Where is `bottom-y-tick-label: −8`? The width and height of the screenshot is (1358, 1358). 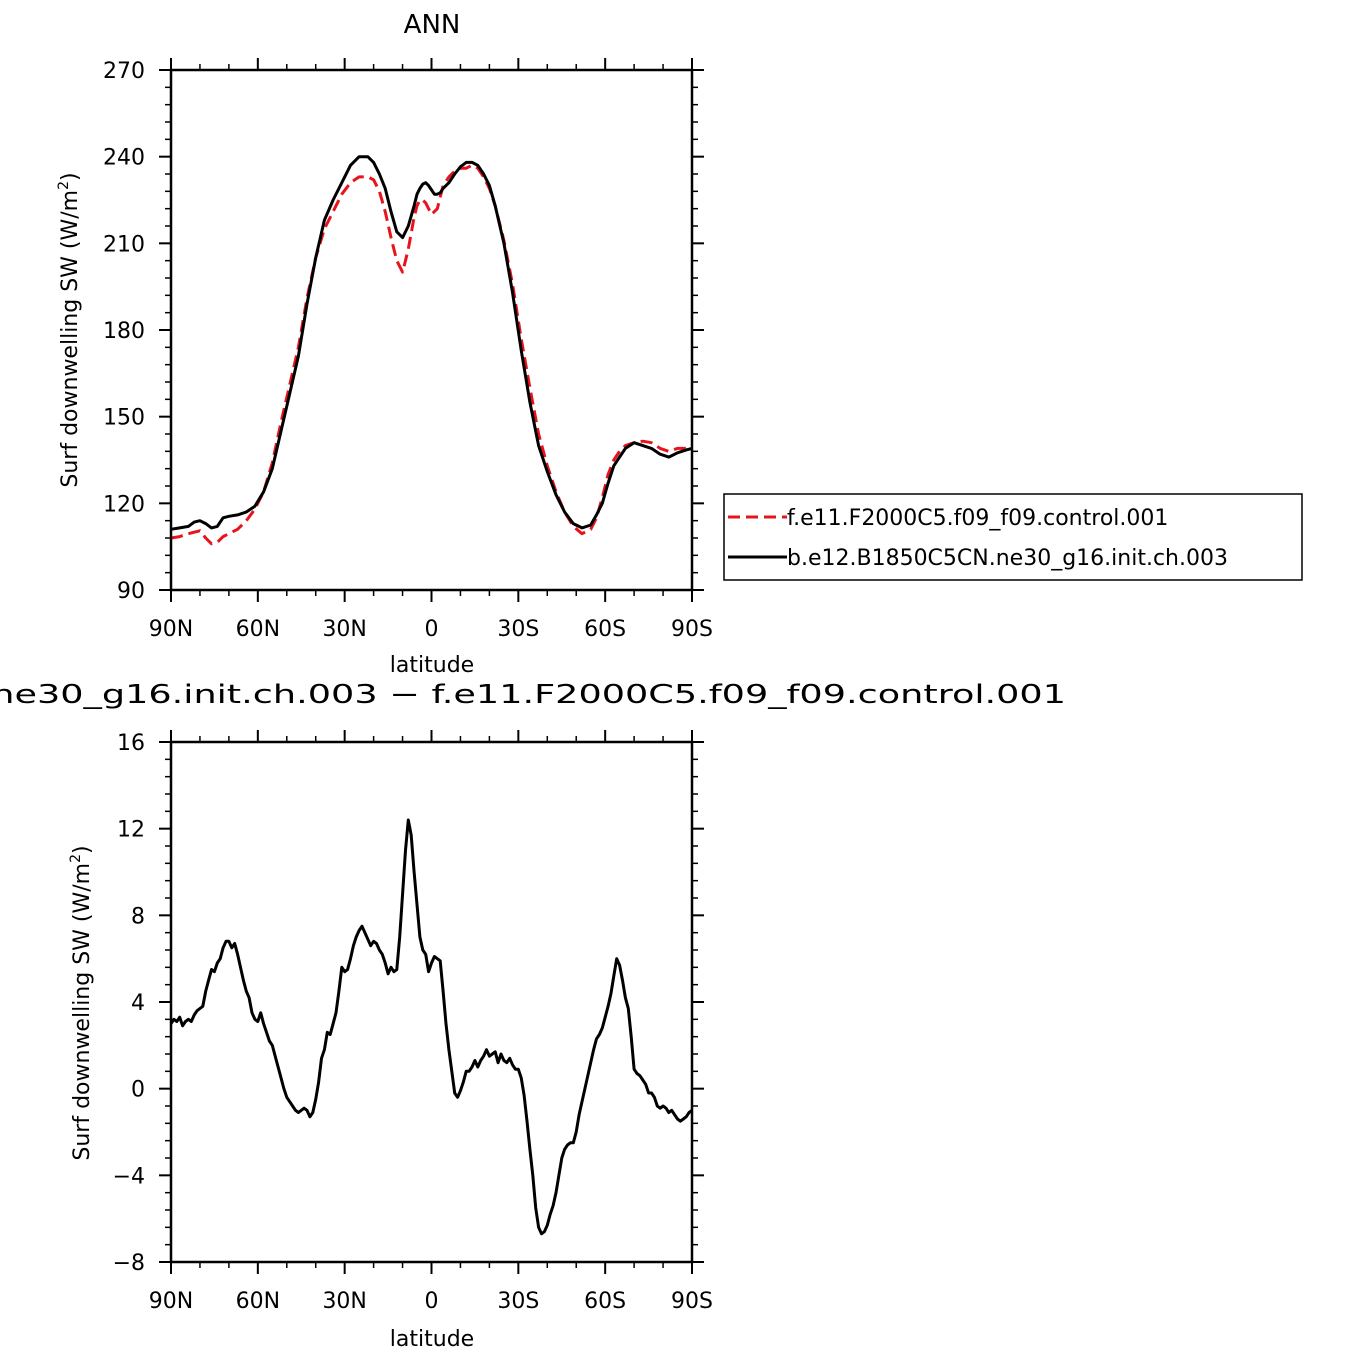
bottom-y-tick-label: −8 is located at coordinates (129, 1263).